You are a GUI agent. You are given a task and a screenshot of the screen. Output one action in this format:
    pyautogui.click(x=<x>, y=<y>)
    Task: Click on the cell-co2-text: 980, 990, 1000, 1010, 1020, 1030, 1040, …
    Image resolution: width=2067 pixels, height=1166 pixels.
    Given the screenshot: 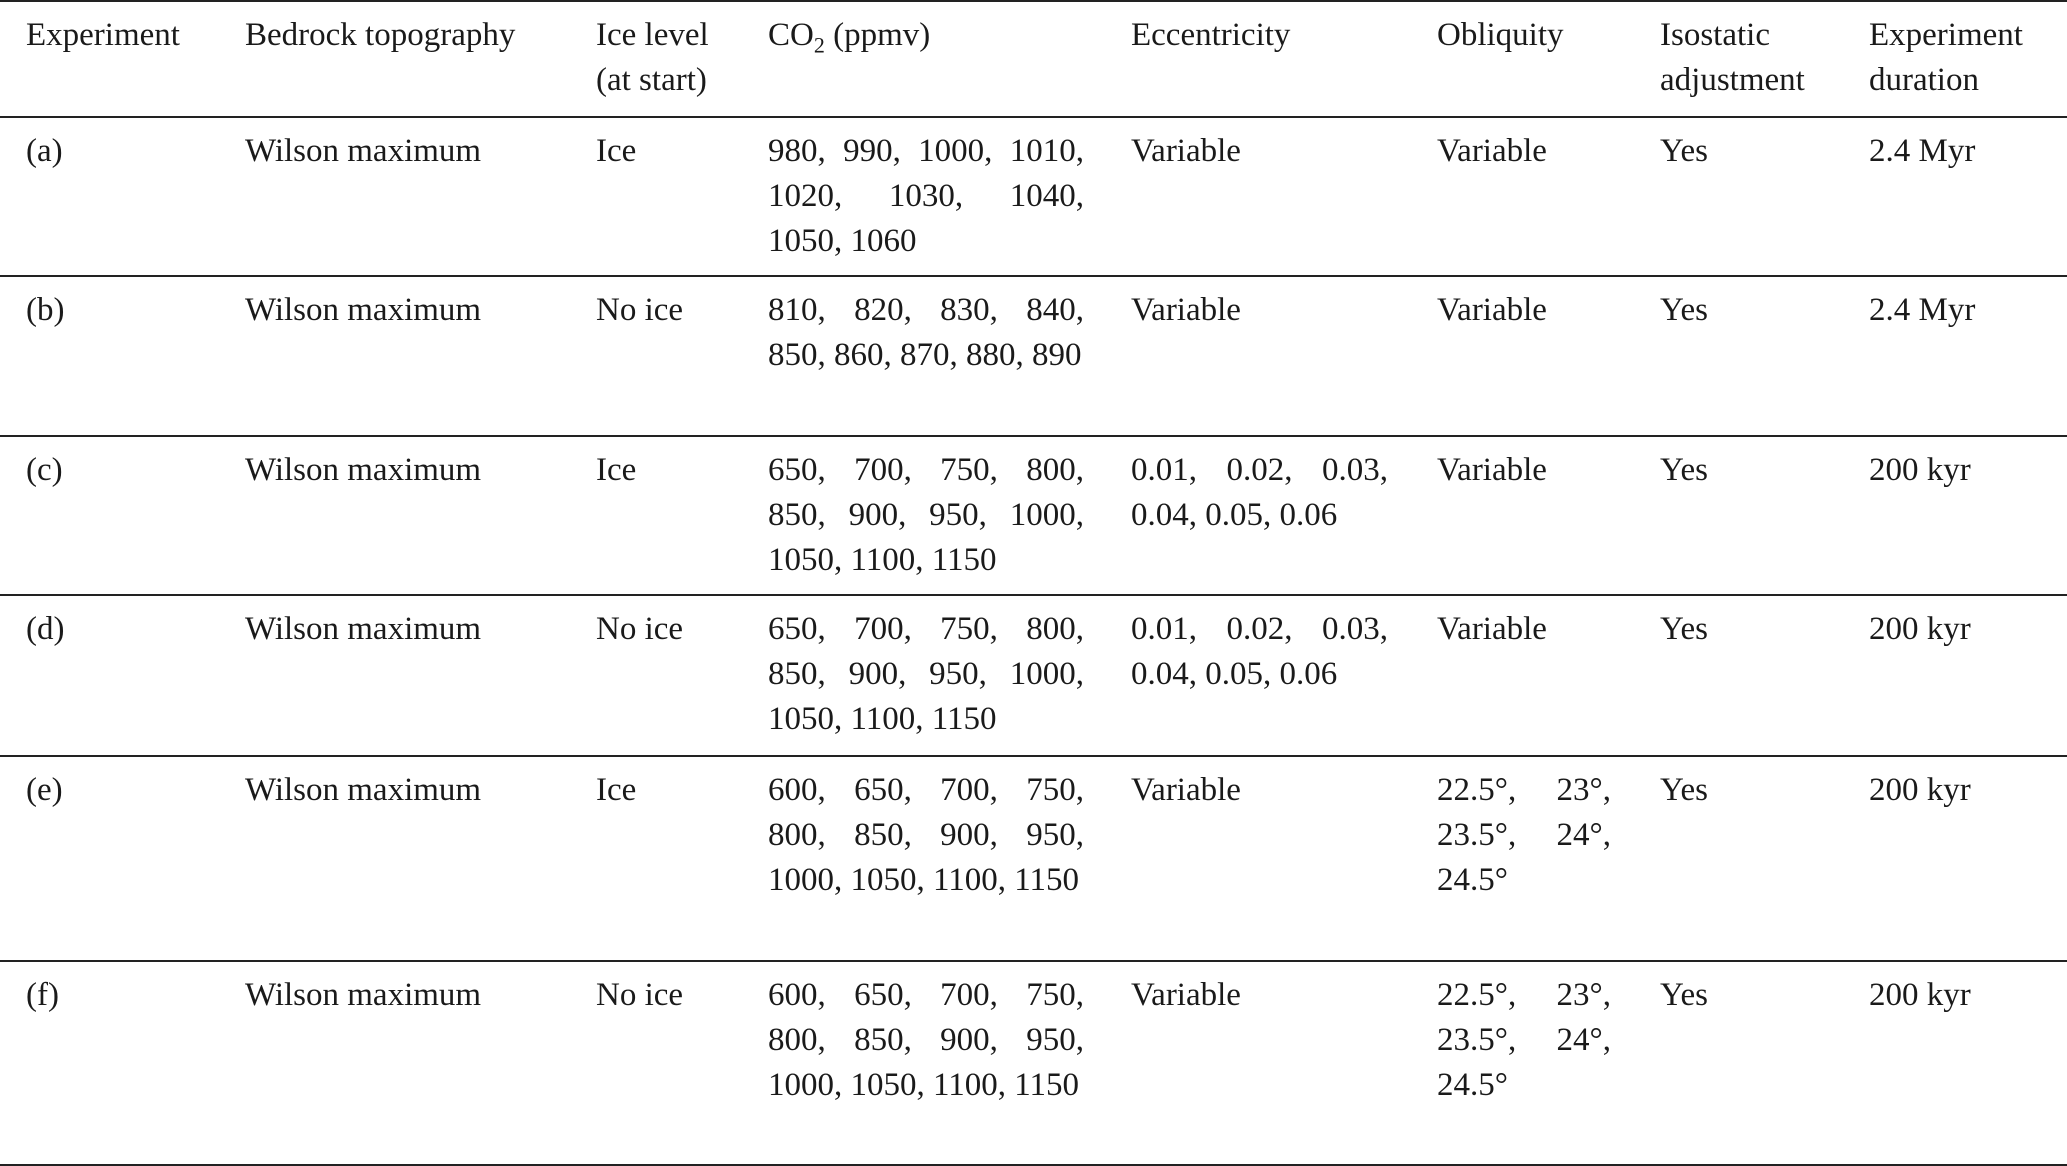 What is the action you would take?
    pyautogui.click(x=926, y=196)
    